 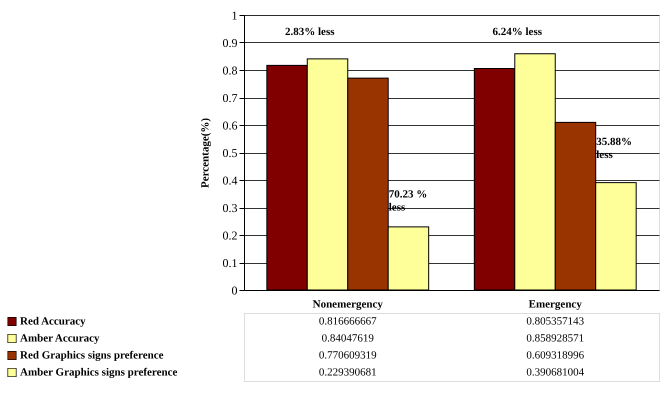 What do you see at coordinates (555, 304) in the screenshot?
I see `x-tick-label: Emergency` at bounding box center [555, 304].